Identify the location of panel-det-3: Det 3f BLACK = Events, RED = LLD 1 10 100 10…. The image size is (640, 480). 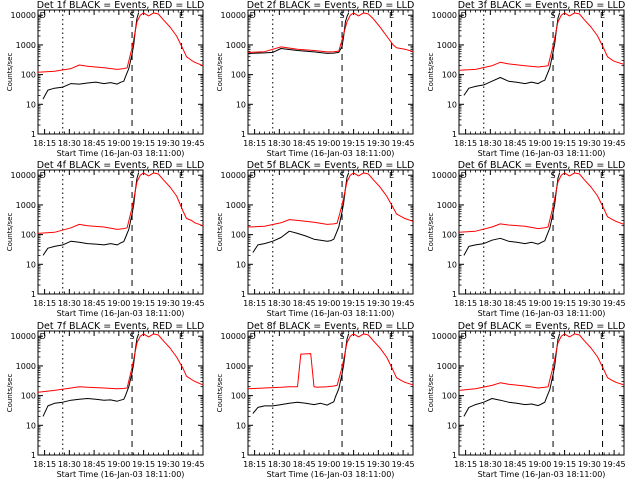
(526, 79).